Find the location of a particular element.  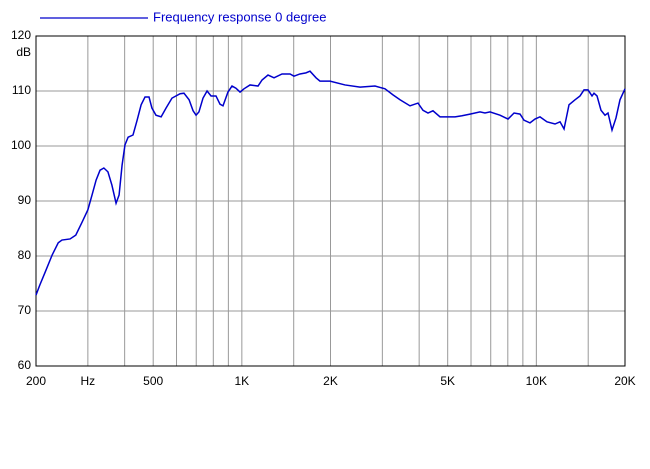

x-tick-label: 10K is located at coordinates (536, 381).